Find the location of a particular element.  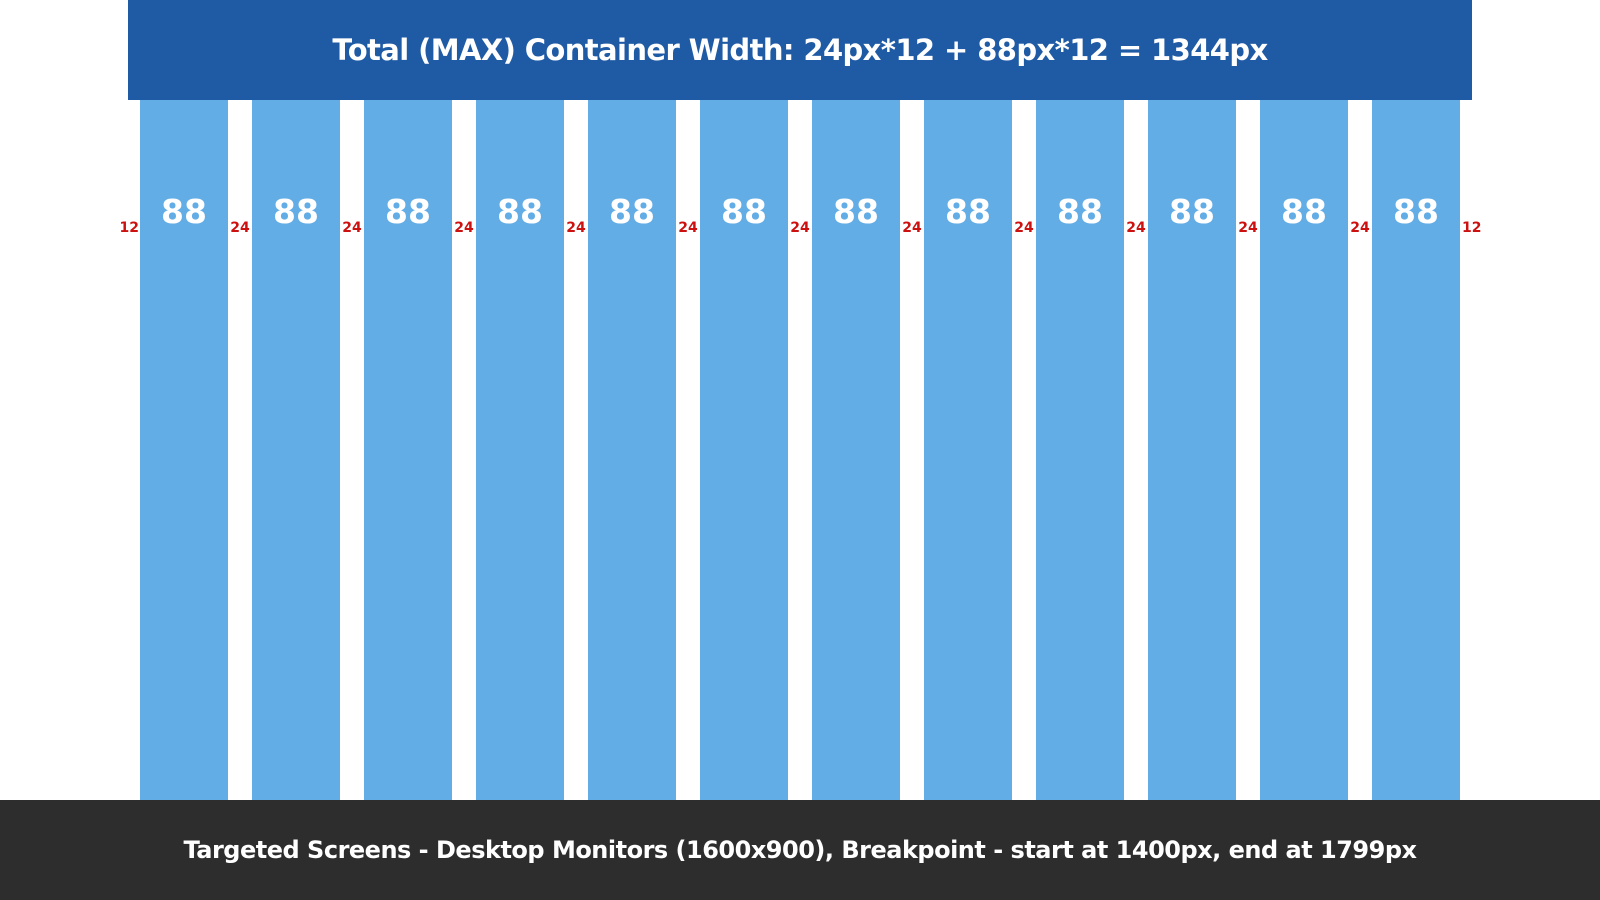

grid-column-4: 88 is located at coordinates (520, 400).